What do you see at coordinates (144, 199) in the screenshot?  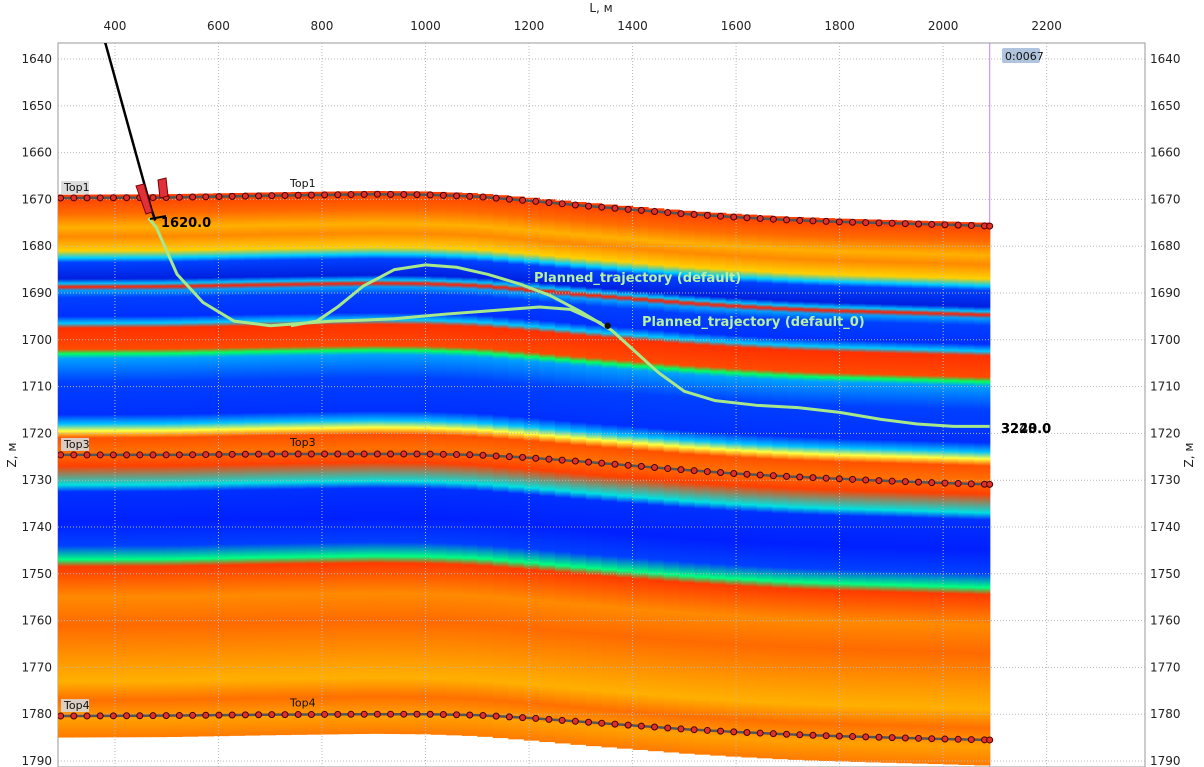 I see `well-marker` at bounding box center [144, 199].